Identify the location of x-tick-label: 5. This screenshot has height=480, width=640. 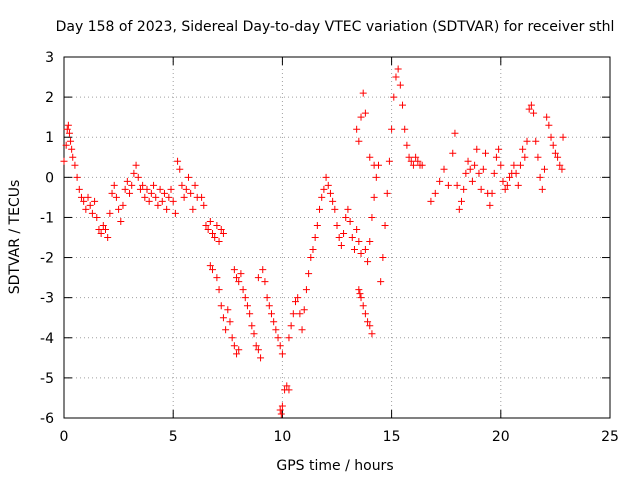
(173, 437).